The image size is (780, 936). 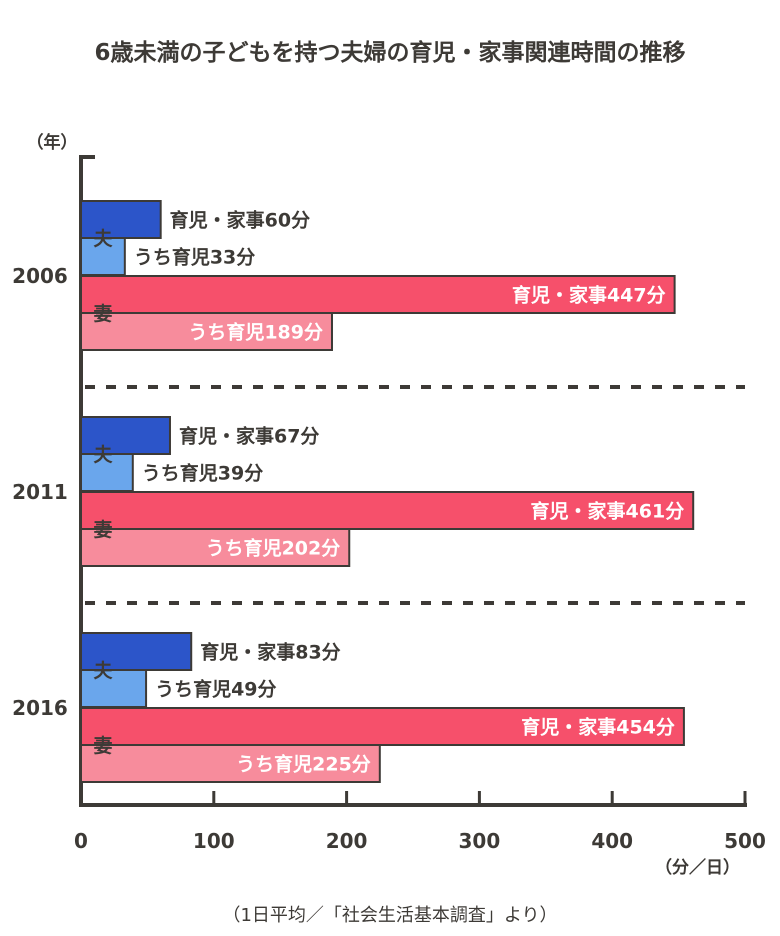 What do you see at coordinates (52, 142) in the screenshot?
I see `y-axis-label: （年）` at bounding box center [52, 142].